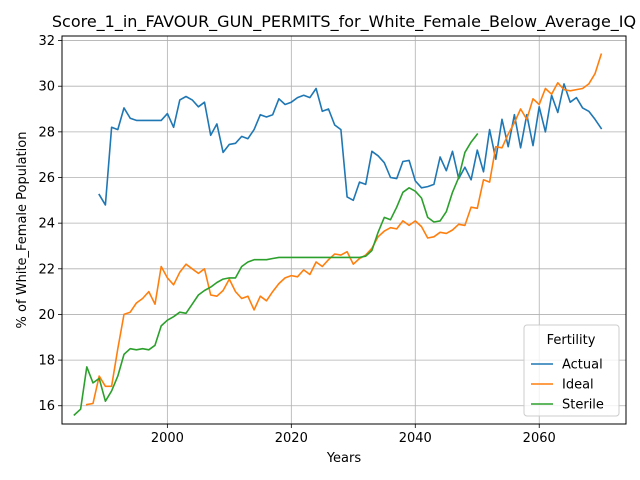  Describe the element at coordinates (583, 405) in the screenshot. I see `legend-label-sterile: Sterile` at that location.